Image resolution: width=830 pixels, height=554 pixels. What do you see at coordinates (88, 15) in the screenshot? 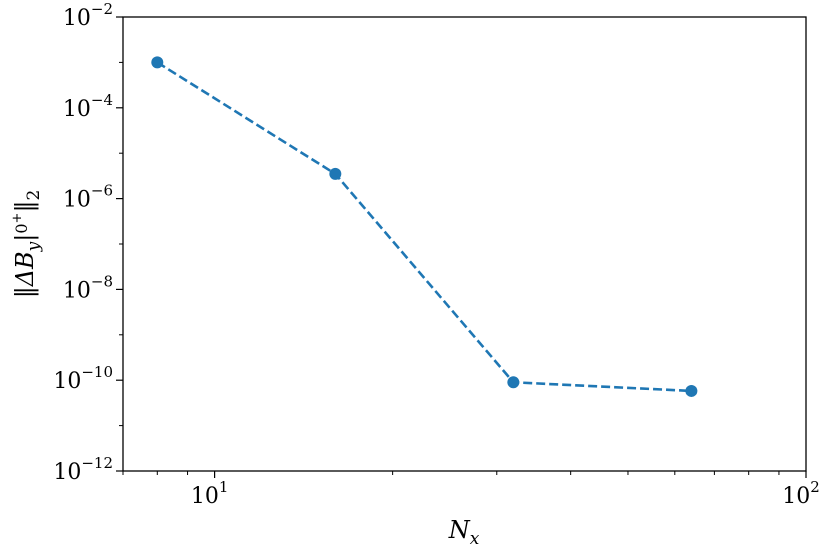
I see `y-tick-label: 10⁻²` at bounding box center [88, 15].